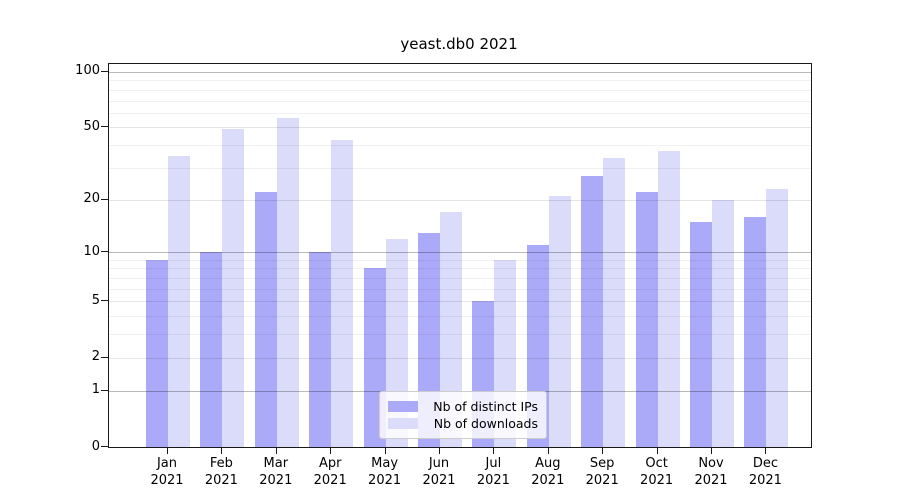  I want to click on y-tick-label: 0, so click(95, 446).